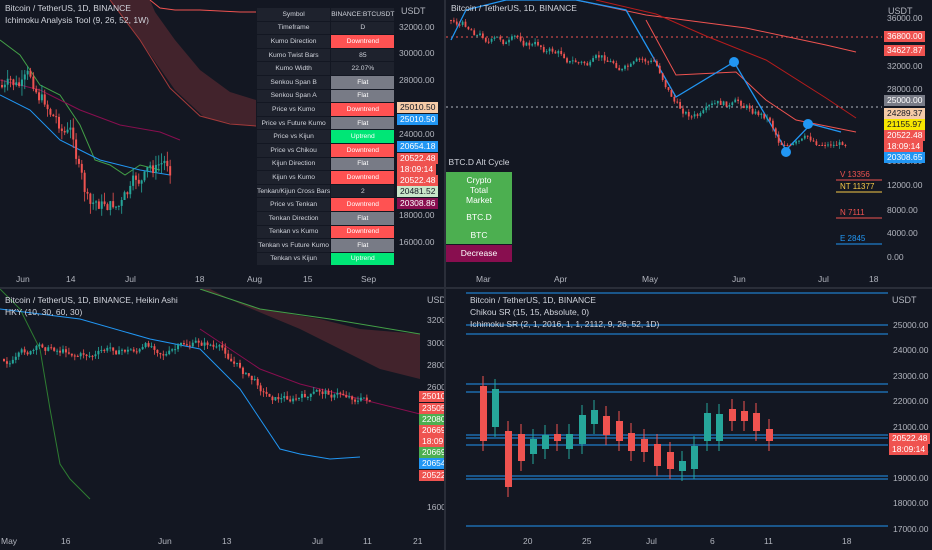 The image size is (932, 550). I want to click on tenkan-line, so click(90, 110).